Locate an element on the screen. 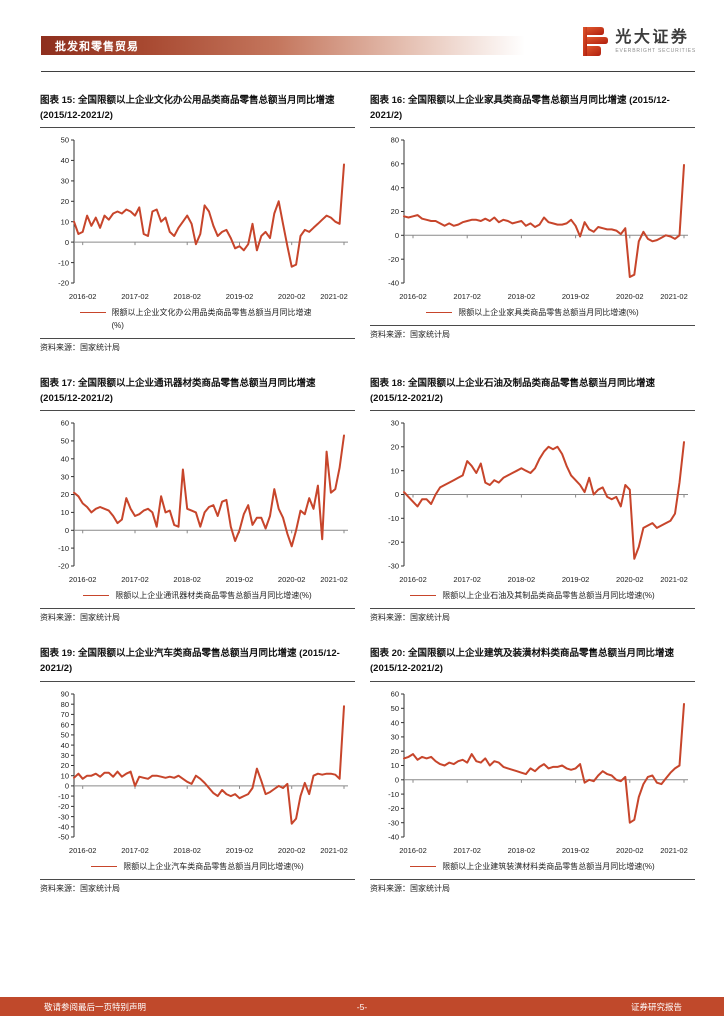  figure-15-legend: 限额以上企业文化办公用品类商品零售总额当月同比增速(%) is located at coordinates (197, 320).